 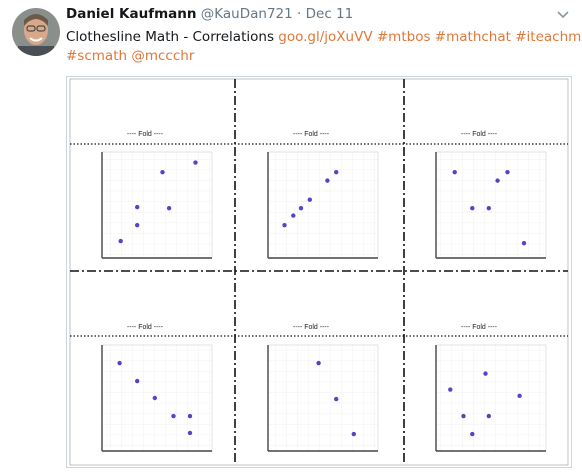 I want to click on mention: @mccchr, so click(x=163, y=56).